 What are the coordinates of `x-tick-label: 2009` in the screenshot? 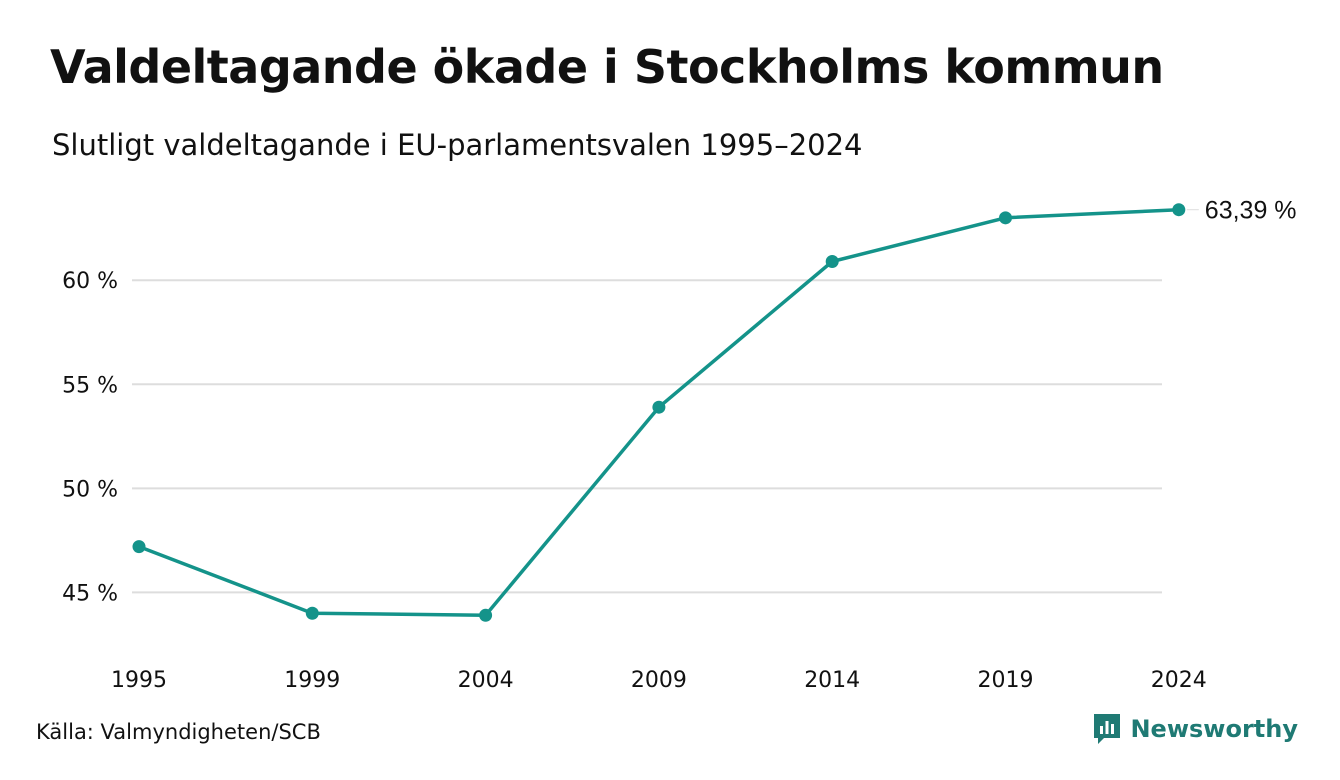 It's located at (659, 680).